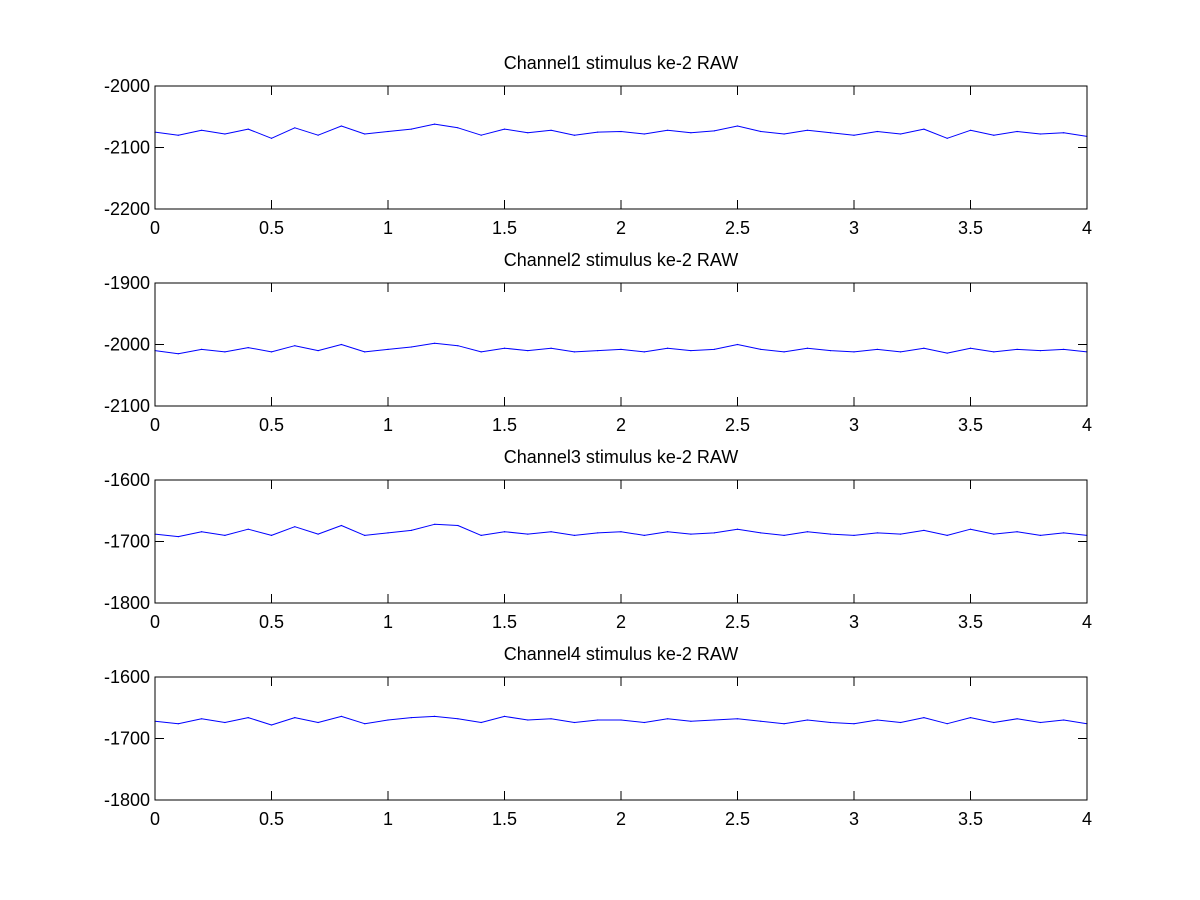 The image size is (1200, 900). I want to click on chart-title: Channel4 stimulus ke-2 RAW, so click(621, 654).